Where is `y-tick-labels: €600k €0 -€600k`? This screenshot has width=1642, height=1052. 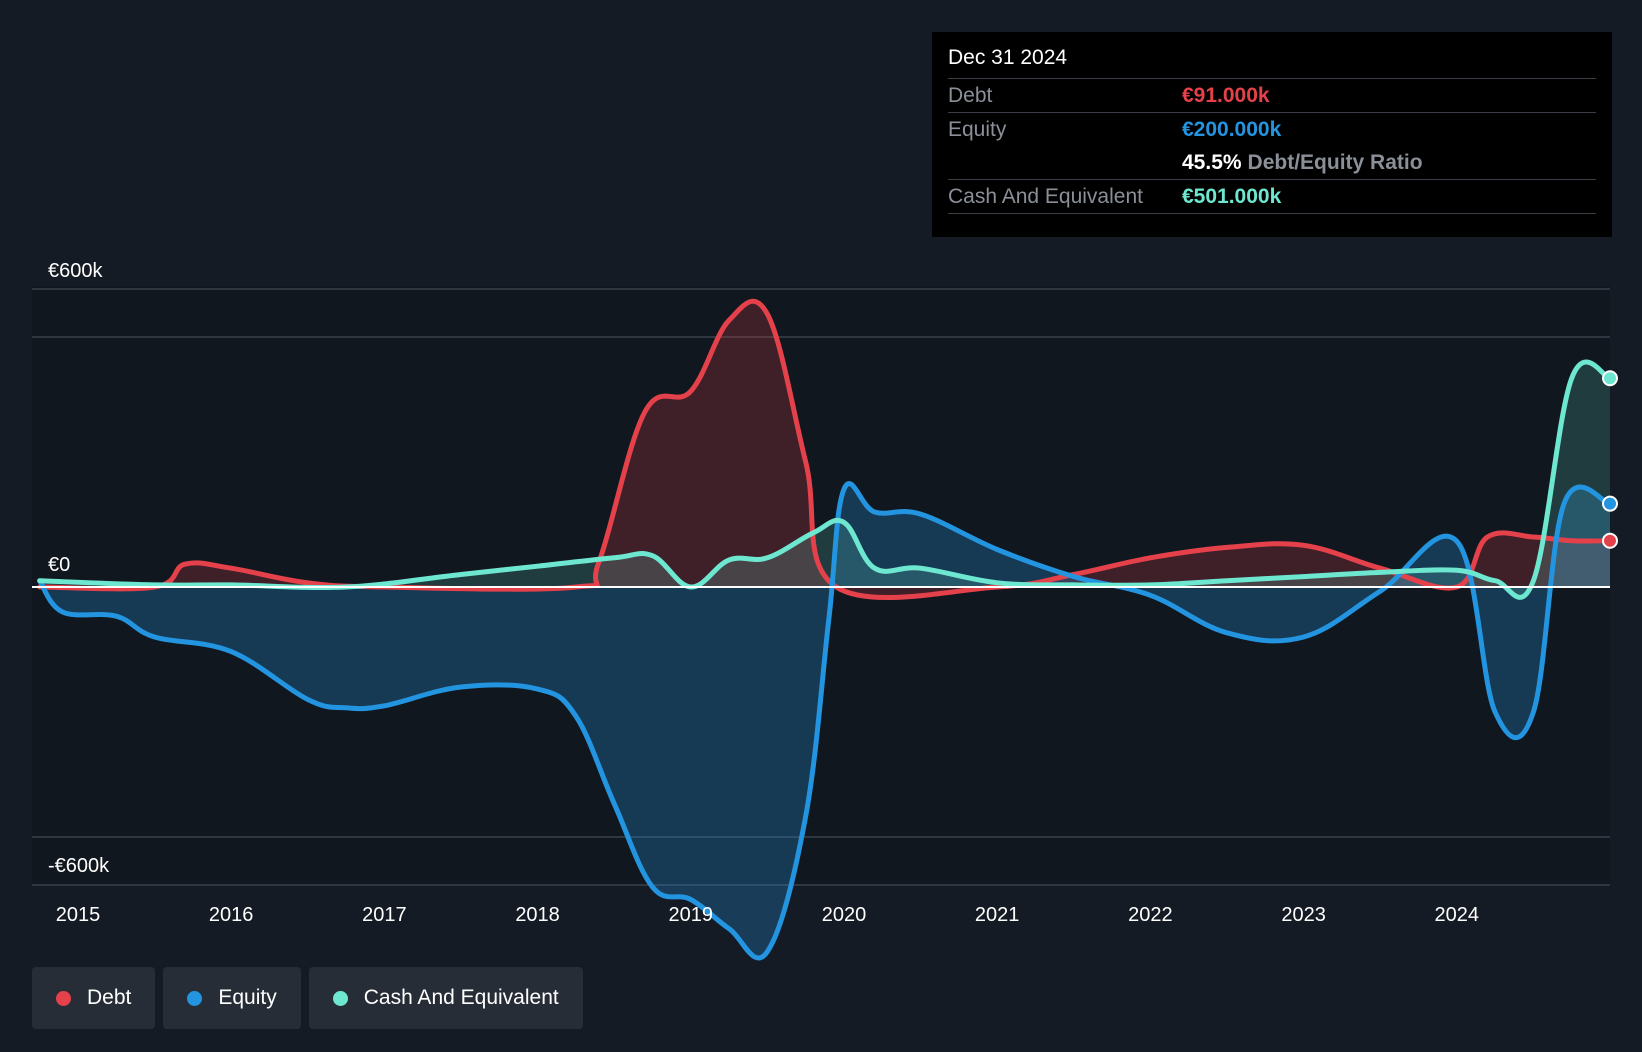
y-tick-labels: €600k €0 -€600k is located at coordinates (79, 568).